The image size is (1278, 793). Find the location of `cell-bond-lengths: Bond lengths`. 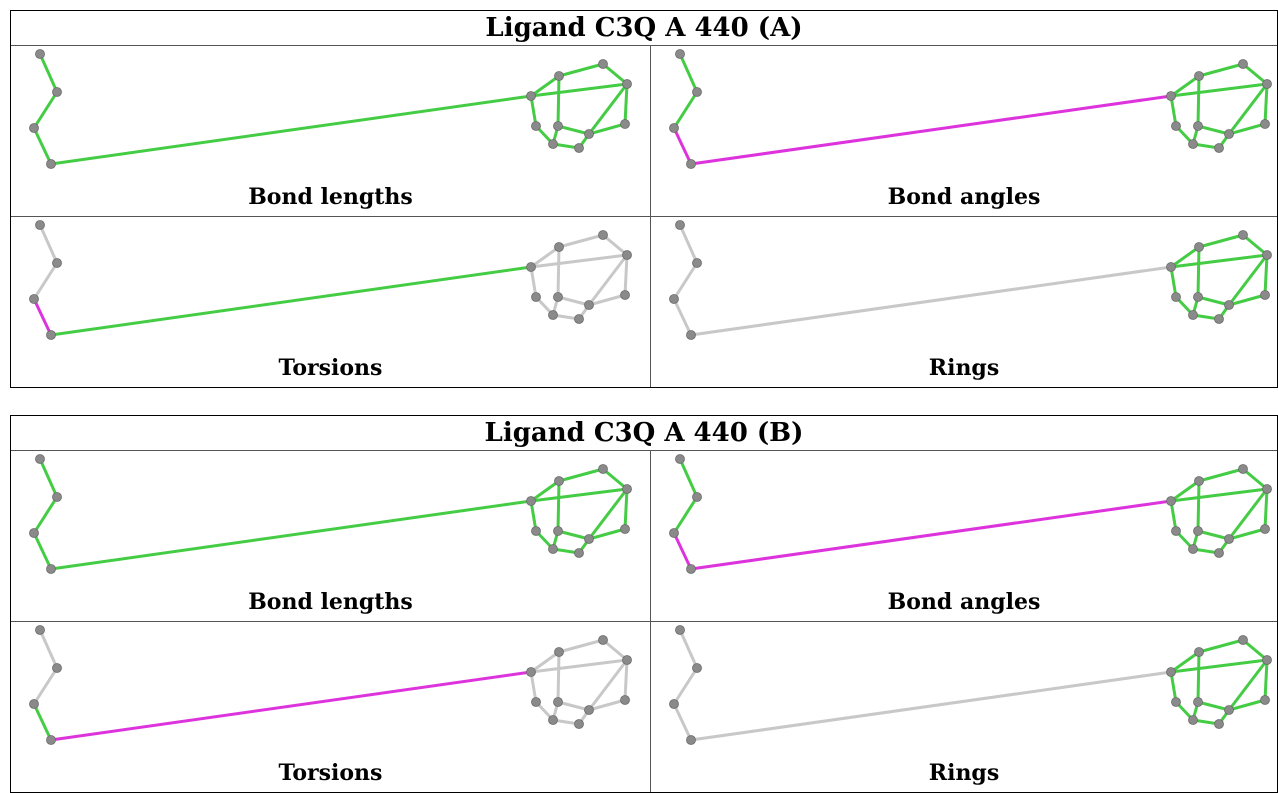

cell-bond-lengths: Bond lengths is located at coordinates (331, 536).